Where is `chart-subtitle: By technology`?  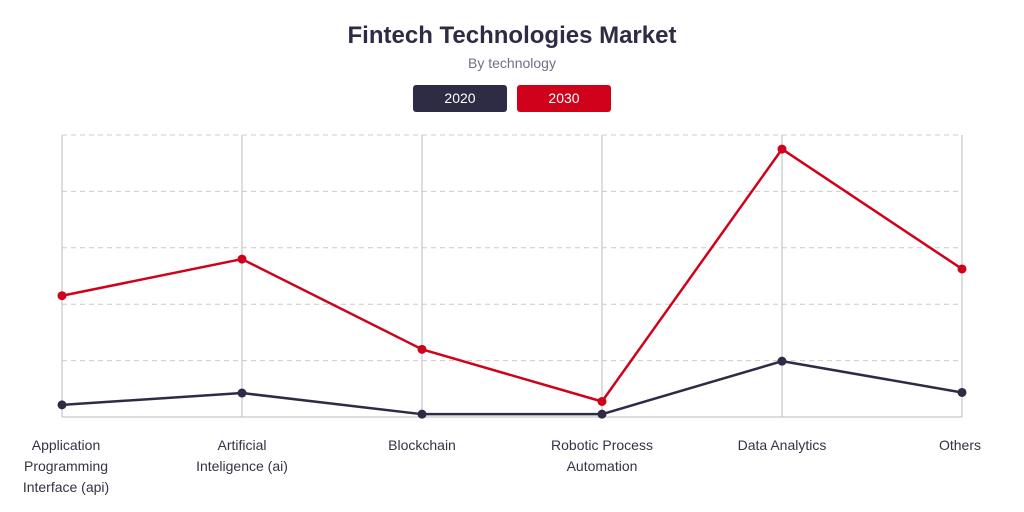
chart-subtitle: By technology is located at coordinates (512, 63).